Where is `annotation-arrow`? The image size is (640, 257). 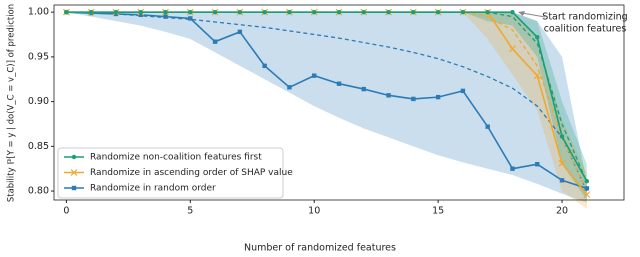
annotation-arrow is located at coordinates (533, 15).